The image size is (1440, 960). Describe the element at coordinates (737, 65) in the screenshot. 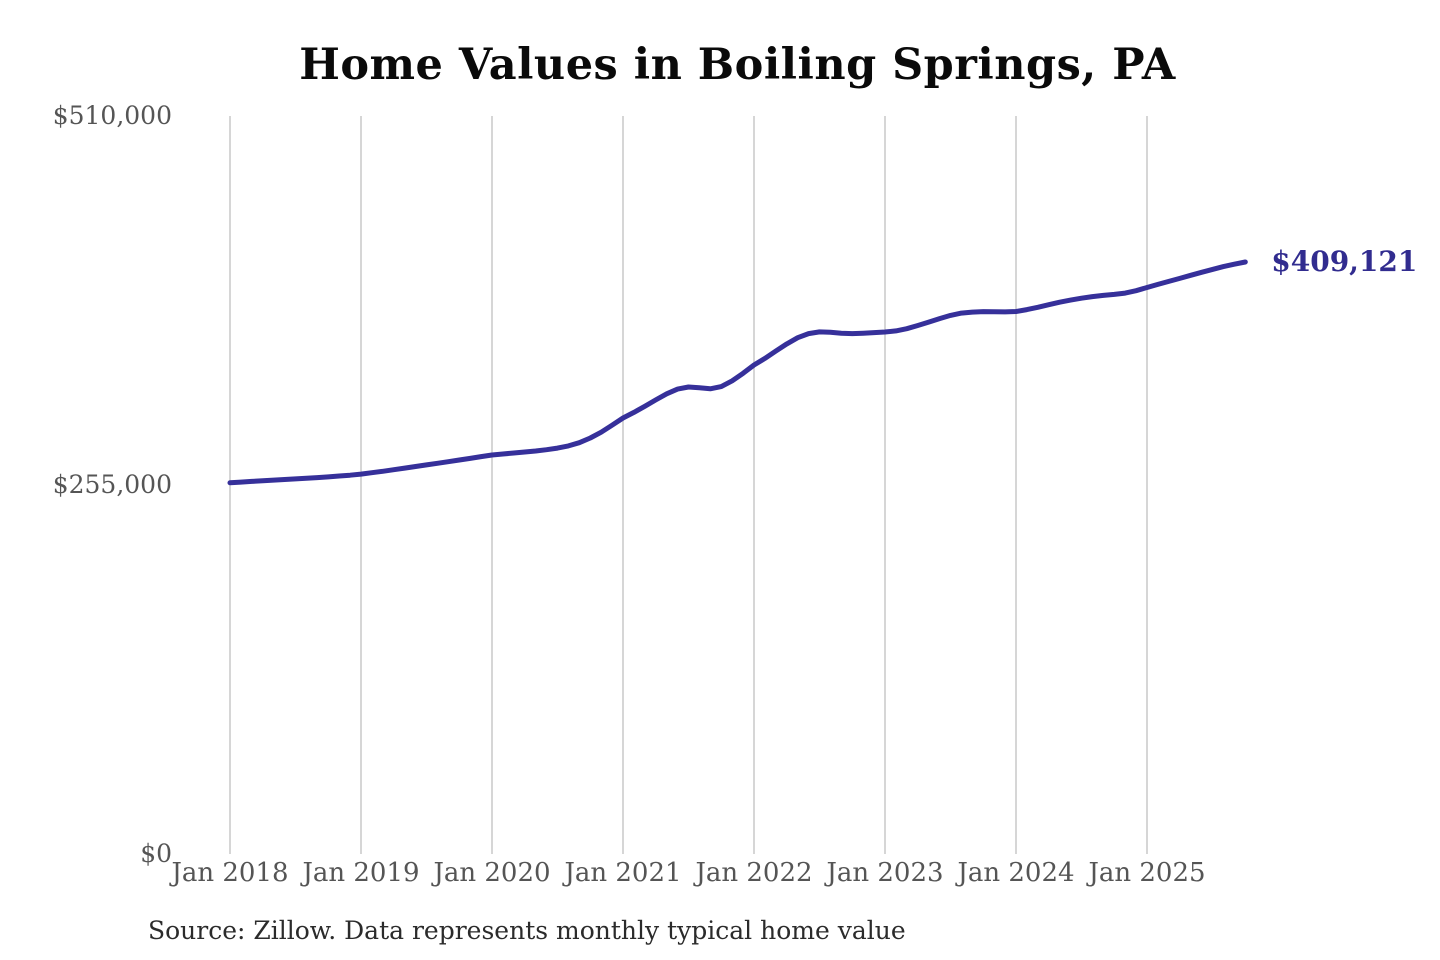

I see `chart-title: Home Values in Boiling Springs, PA` at that location.